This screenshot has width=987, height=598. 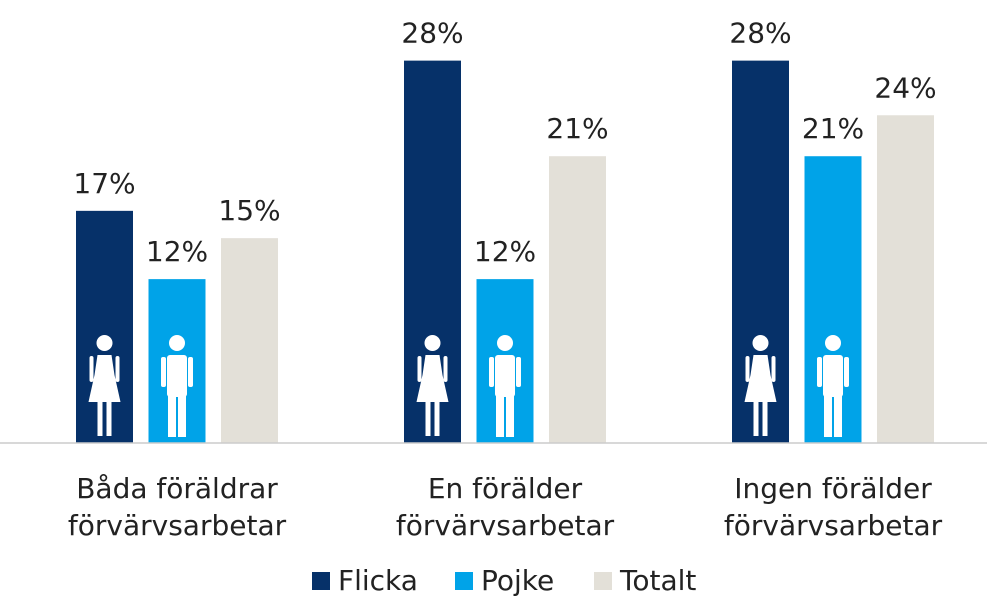 What do you see at coordinates (505, 507) in the screenshot?
I see `x-tick-label: En förälder förvärvsarbetar` at bounding box center [505, 507].